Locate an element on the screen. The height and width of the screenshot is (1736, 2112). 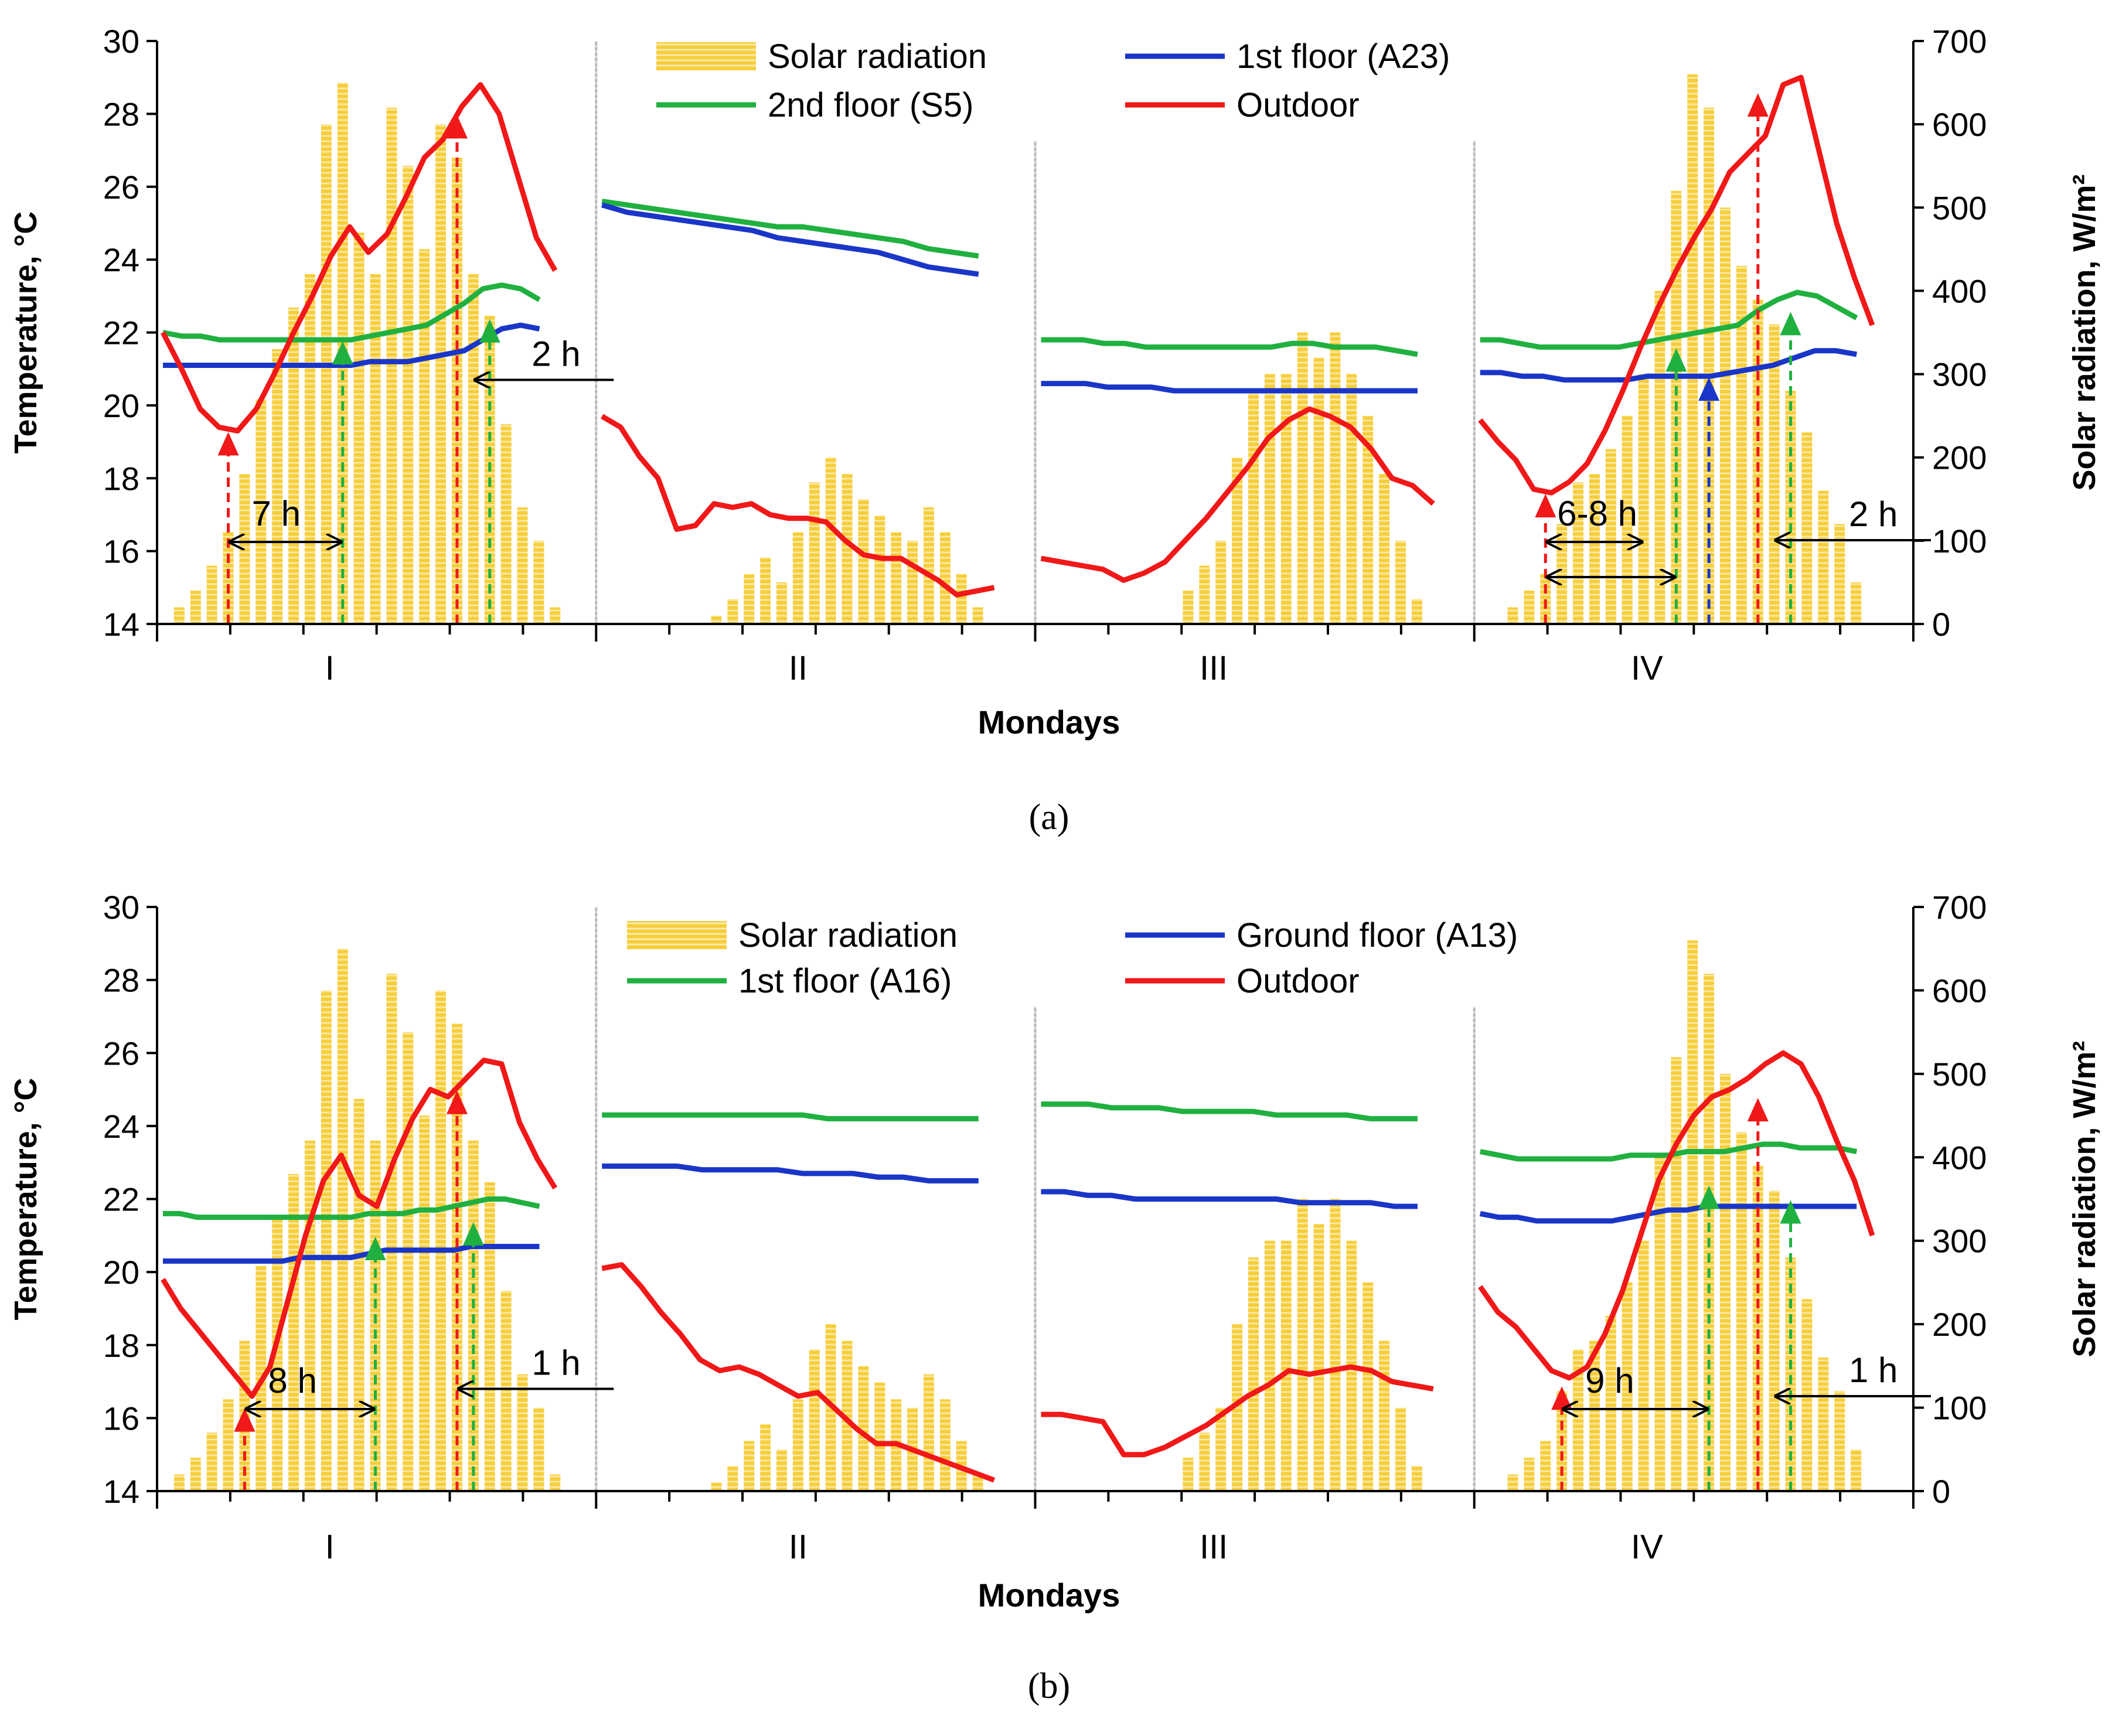
day-label: I is located at coordinates (330, 668).